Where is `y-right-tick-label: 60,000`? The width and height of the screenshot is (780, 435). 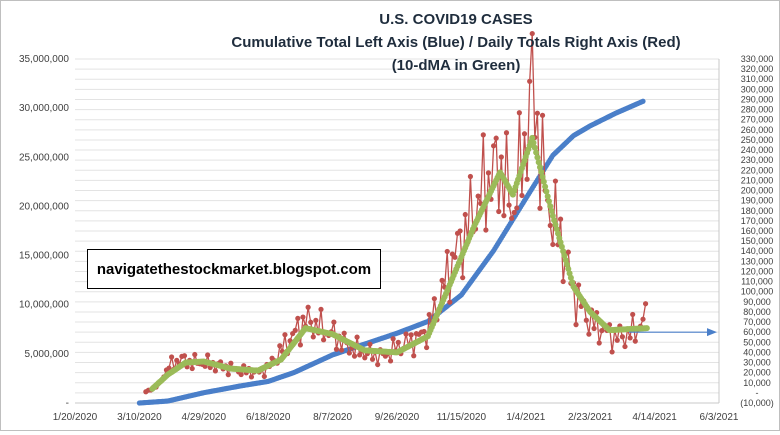
y-right-tick-label: 60,000 is located at coordinates (757, 332).